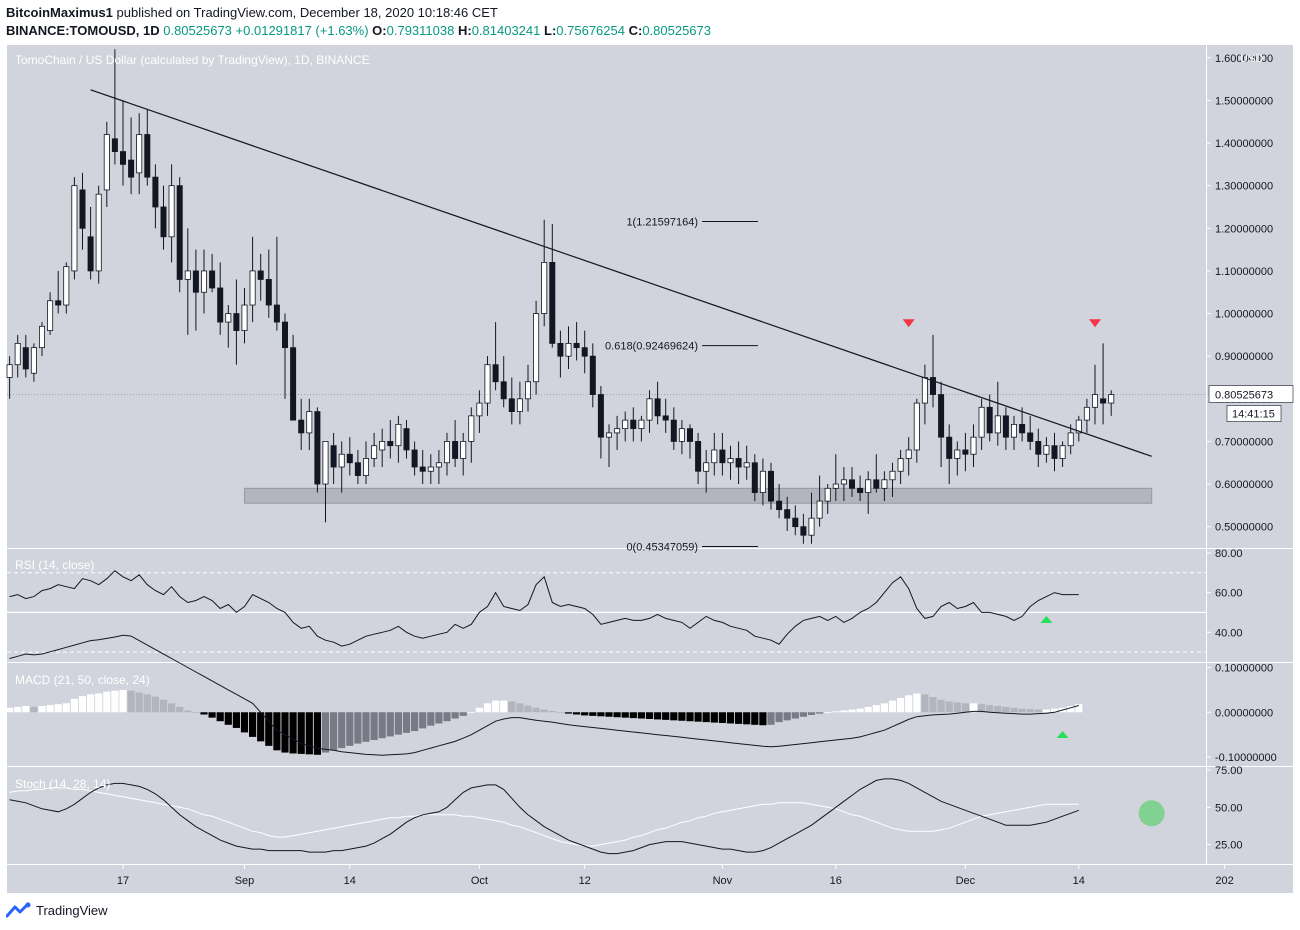 Image resolution: width=1300 pixels, height=930 pixels. What do you see at coordinates (675, 876) in the screenshot?
I see `time-axis: 17 Sep 14 Oct 12 Nov 16 Dec 14 202` at bounding box center [675, 876].